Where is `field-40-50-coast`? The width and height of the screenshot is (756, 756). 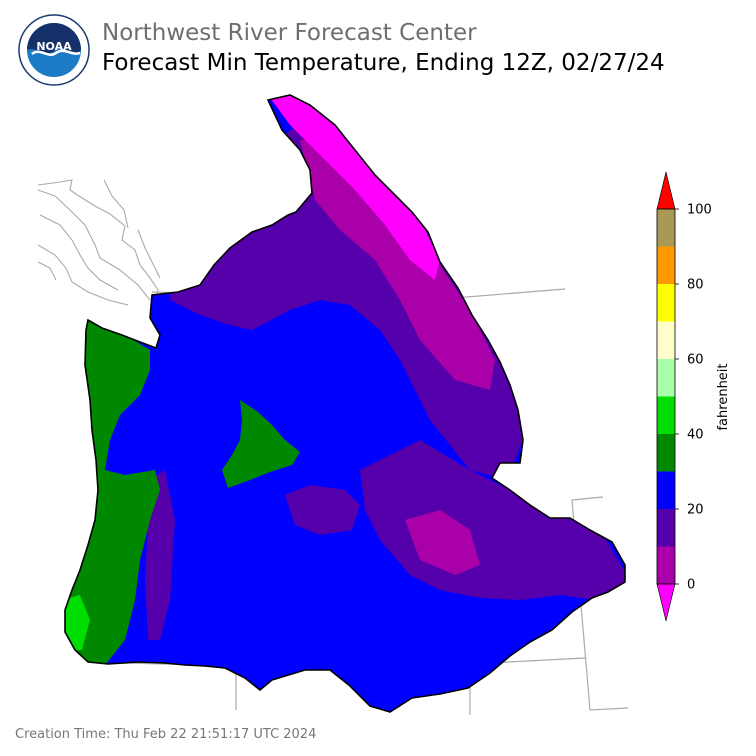
field-40-50-coast is located at coordinates (77, 622).